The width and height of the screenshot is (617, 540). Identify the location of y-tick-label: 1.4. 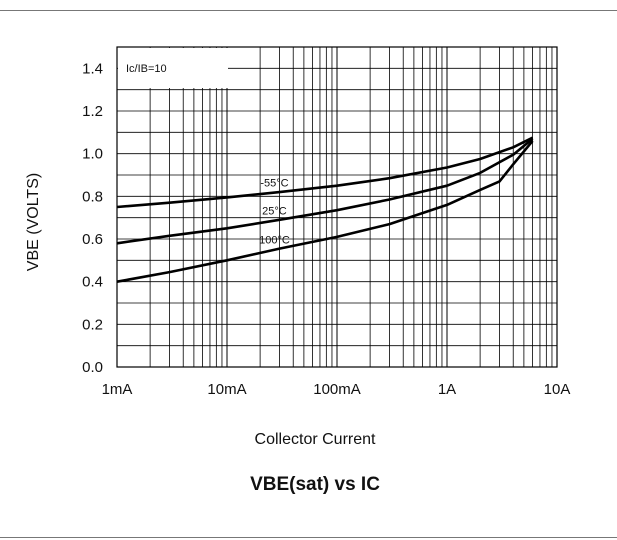
(92, 68).